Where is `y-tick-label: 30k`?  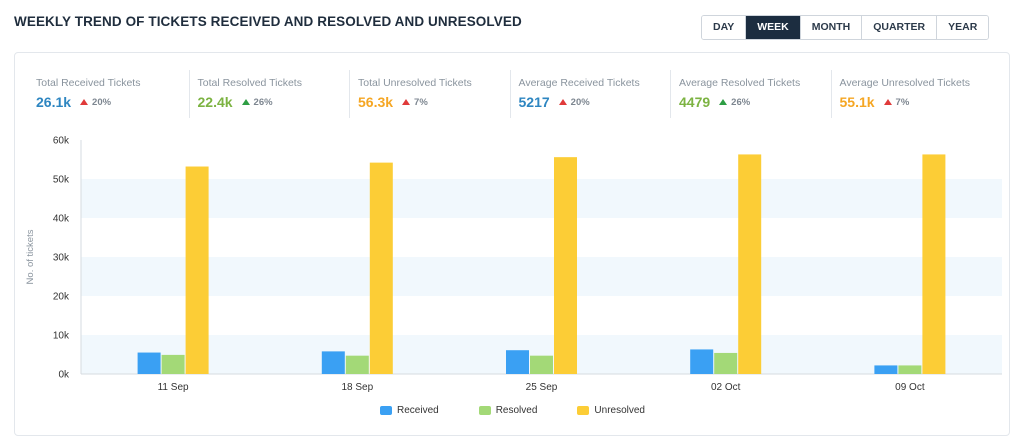 y-tick-label: 30k is located at coordinates (61, 258).